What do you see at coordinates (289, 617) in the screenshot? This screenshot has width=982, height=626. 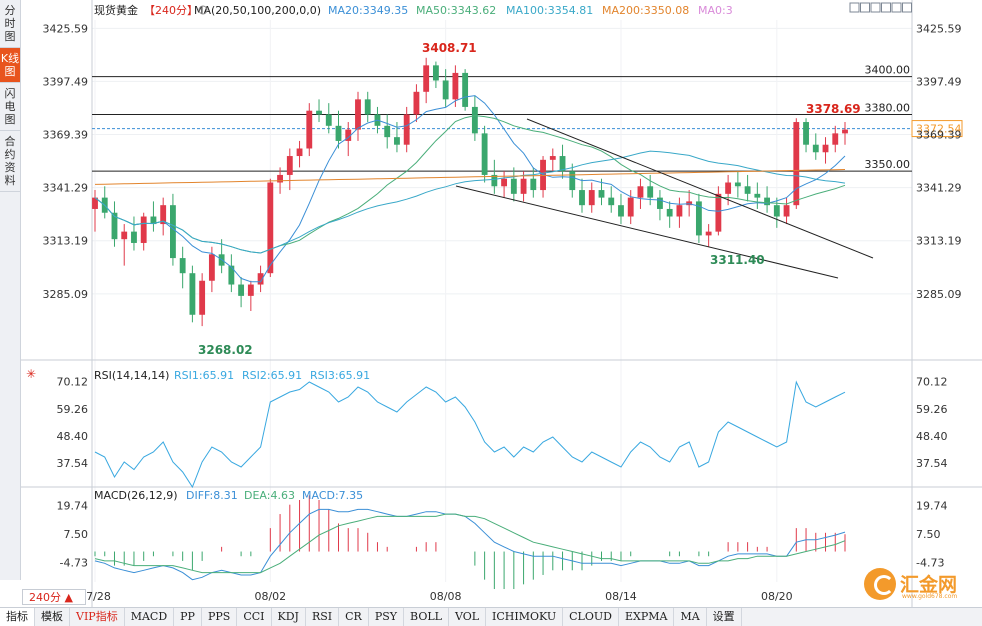 I see `indicator-tab-7: KDJ` at bounding box center [289, 617].